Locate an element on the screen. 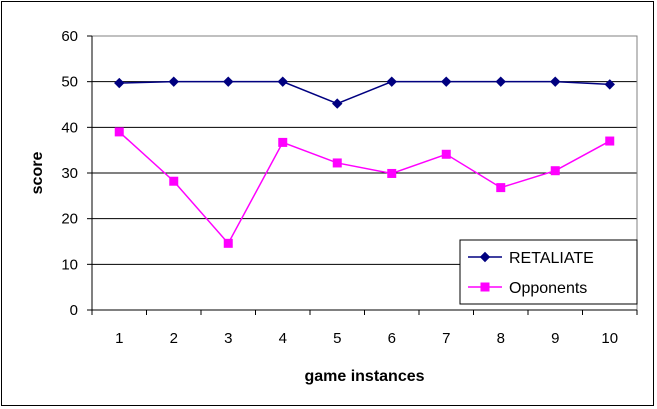 Image resolution: width=657 pixels, height=409 pixels. legend-box is located at coordinates (548, 272).